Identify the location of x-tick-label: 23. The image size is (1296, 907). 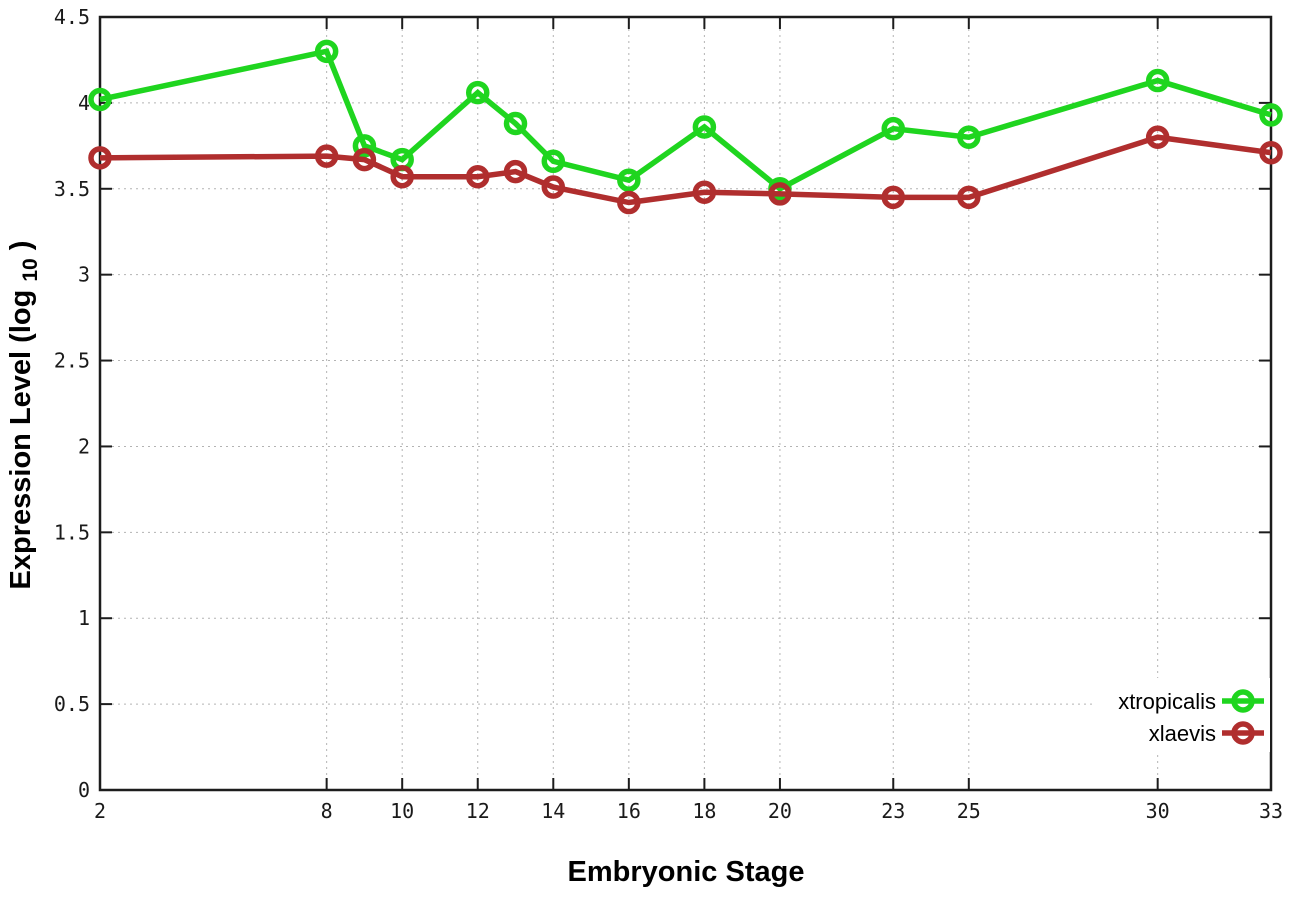
(893, 811).